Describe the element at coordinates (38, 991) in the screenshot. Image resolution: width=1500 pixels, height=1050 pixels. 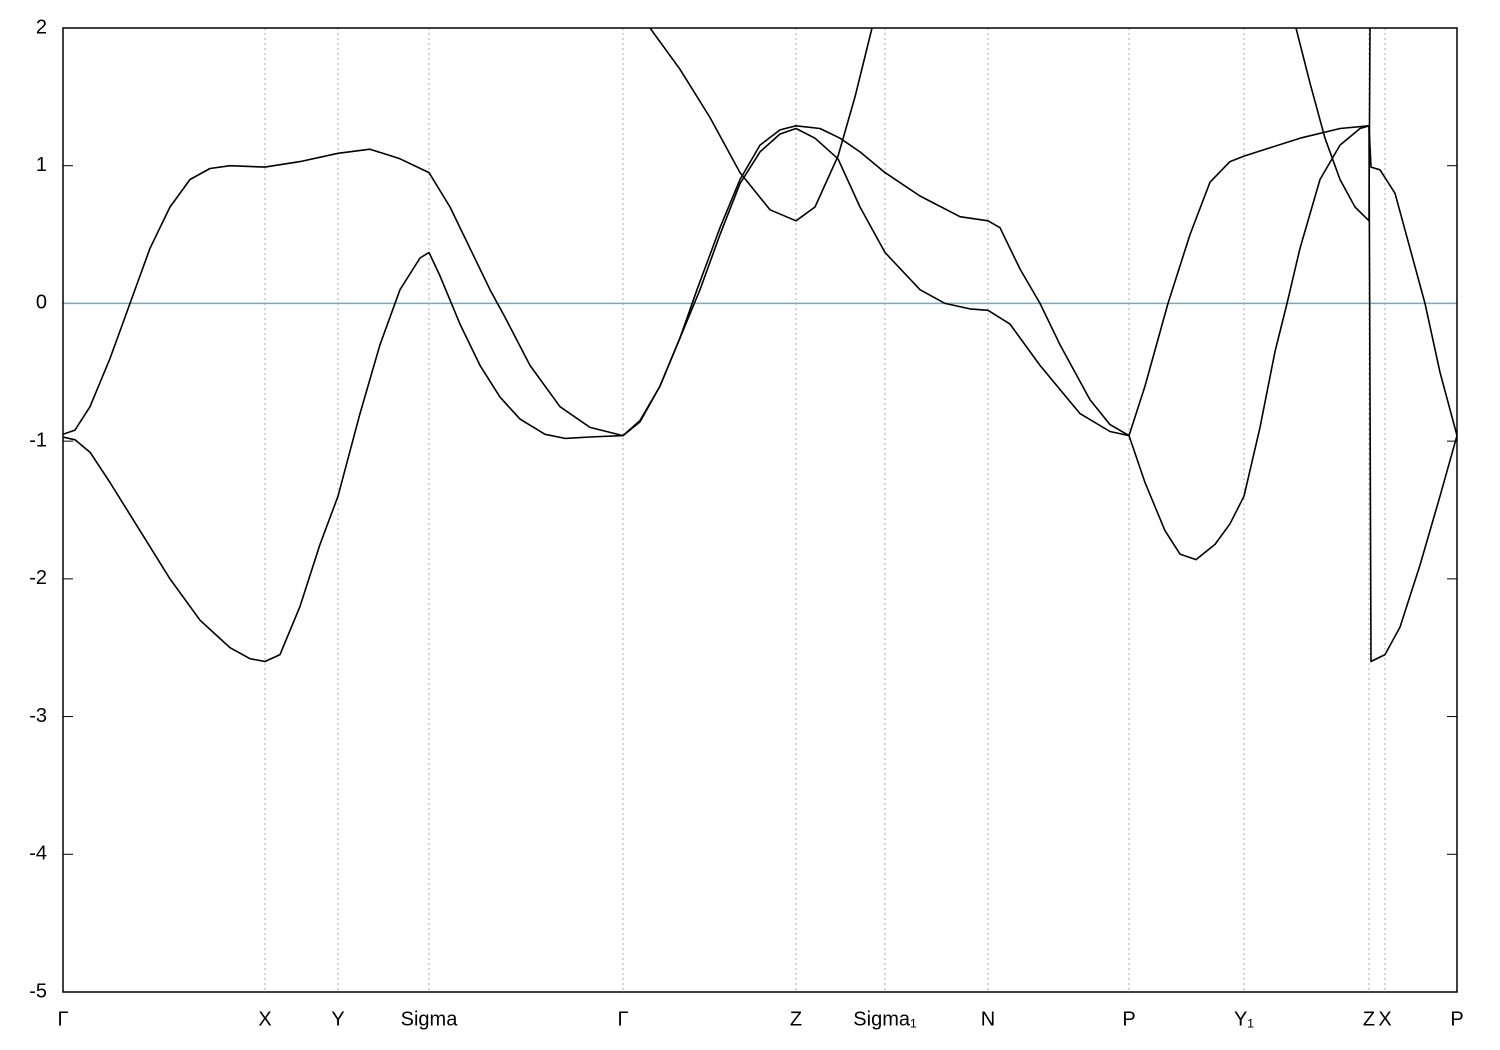
I see `y-tick-label: -5` at that location.